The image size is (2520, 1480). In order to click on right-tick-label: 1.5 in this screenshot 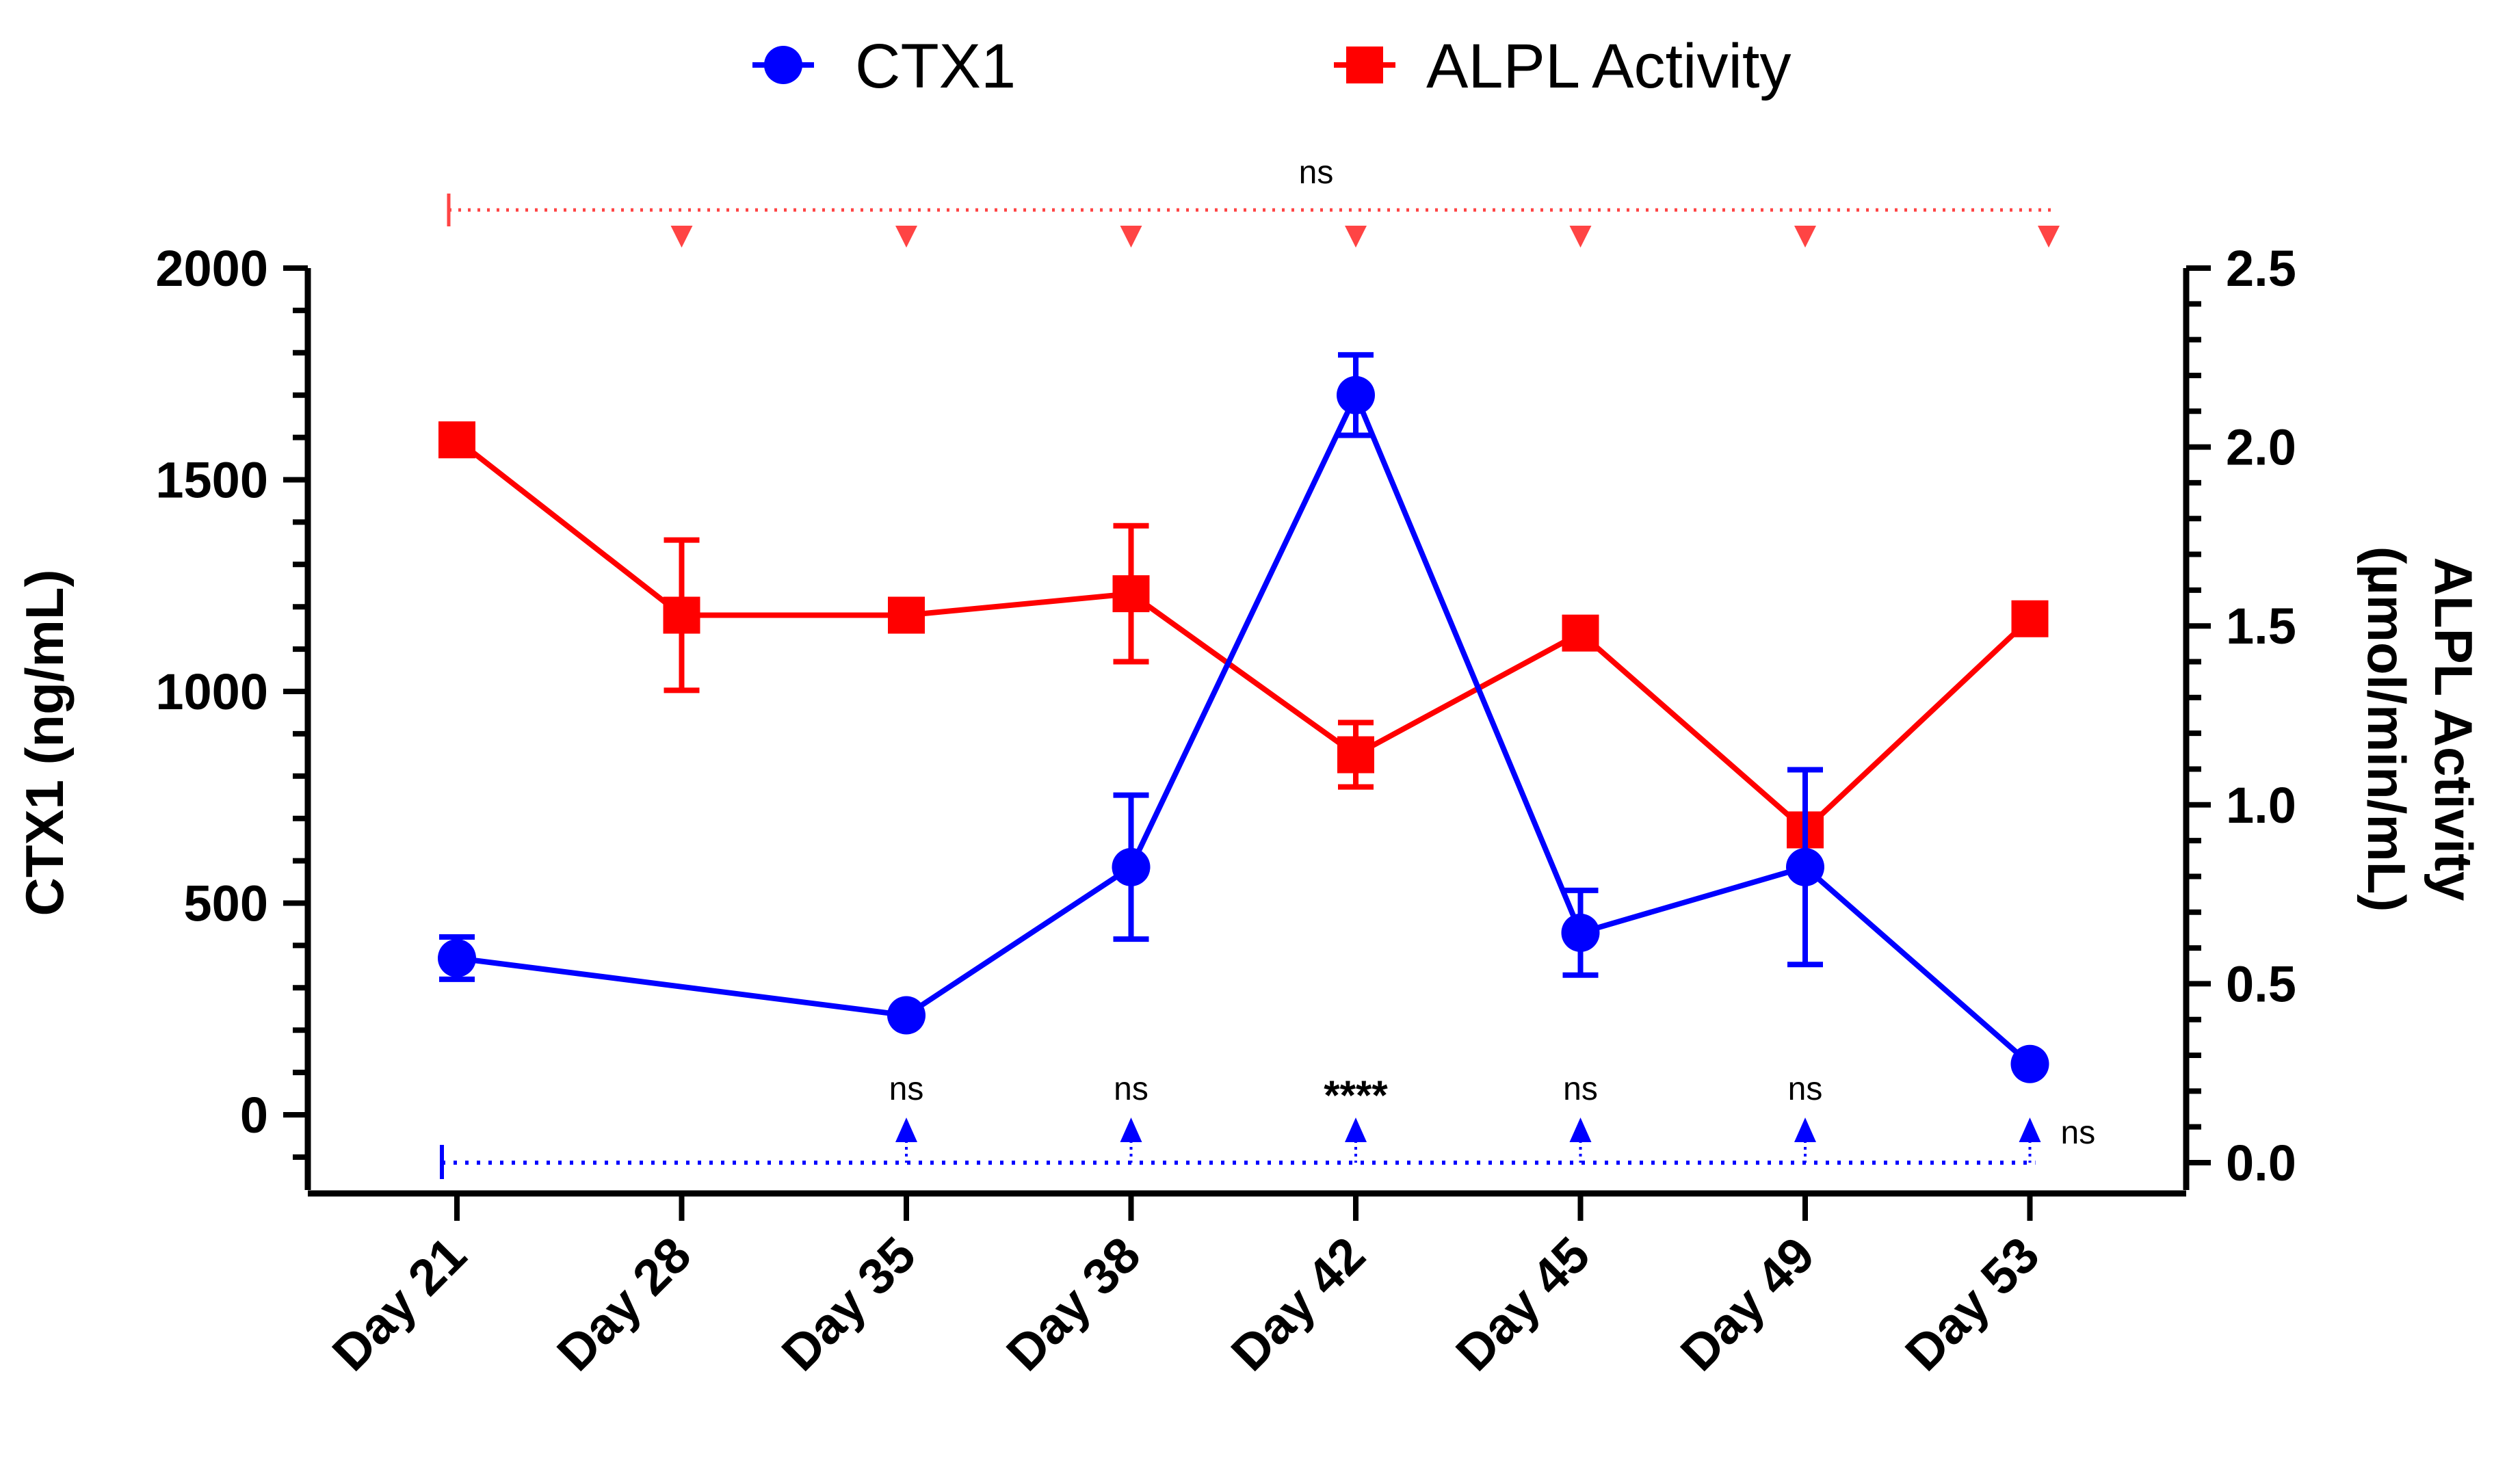, I will do `click(2261, 626)`.